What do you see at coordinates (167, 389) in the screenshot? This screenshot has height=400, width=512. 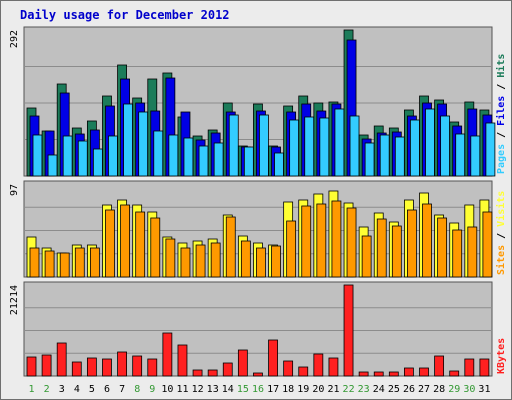 I see `x-tick-label-day-10: 10` at bounding box center [167, 389].